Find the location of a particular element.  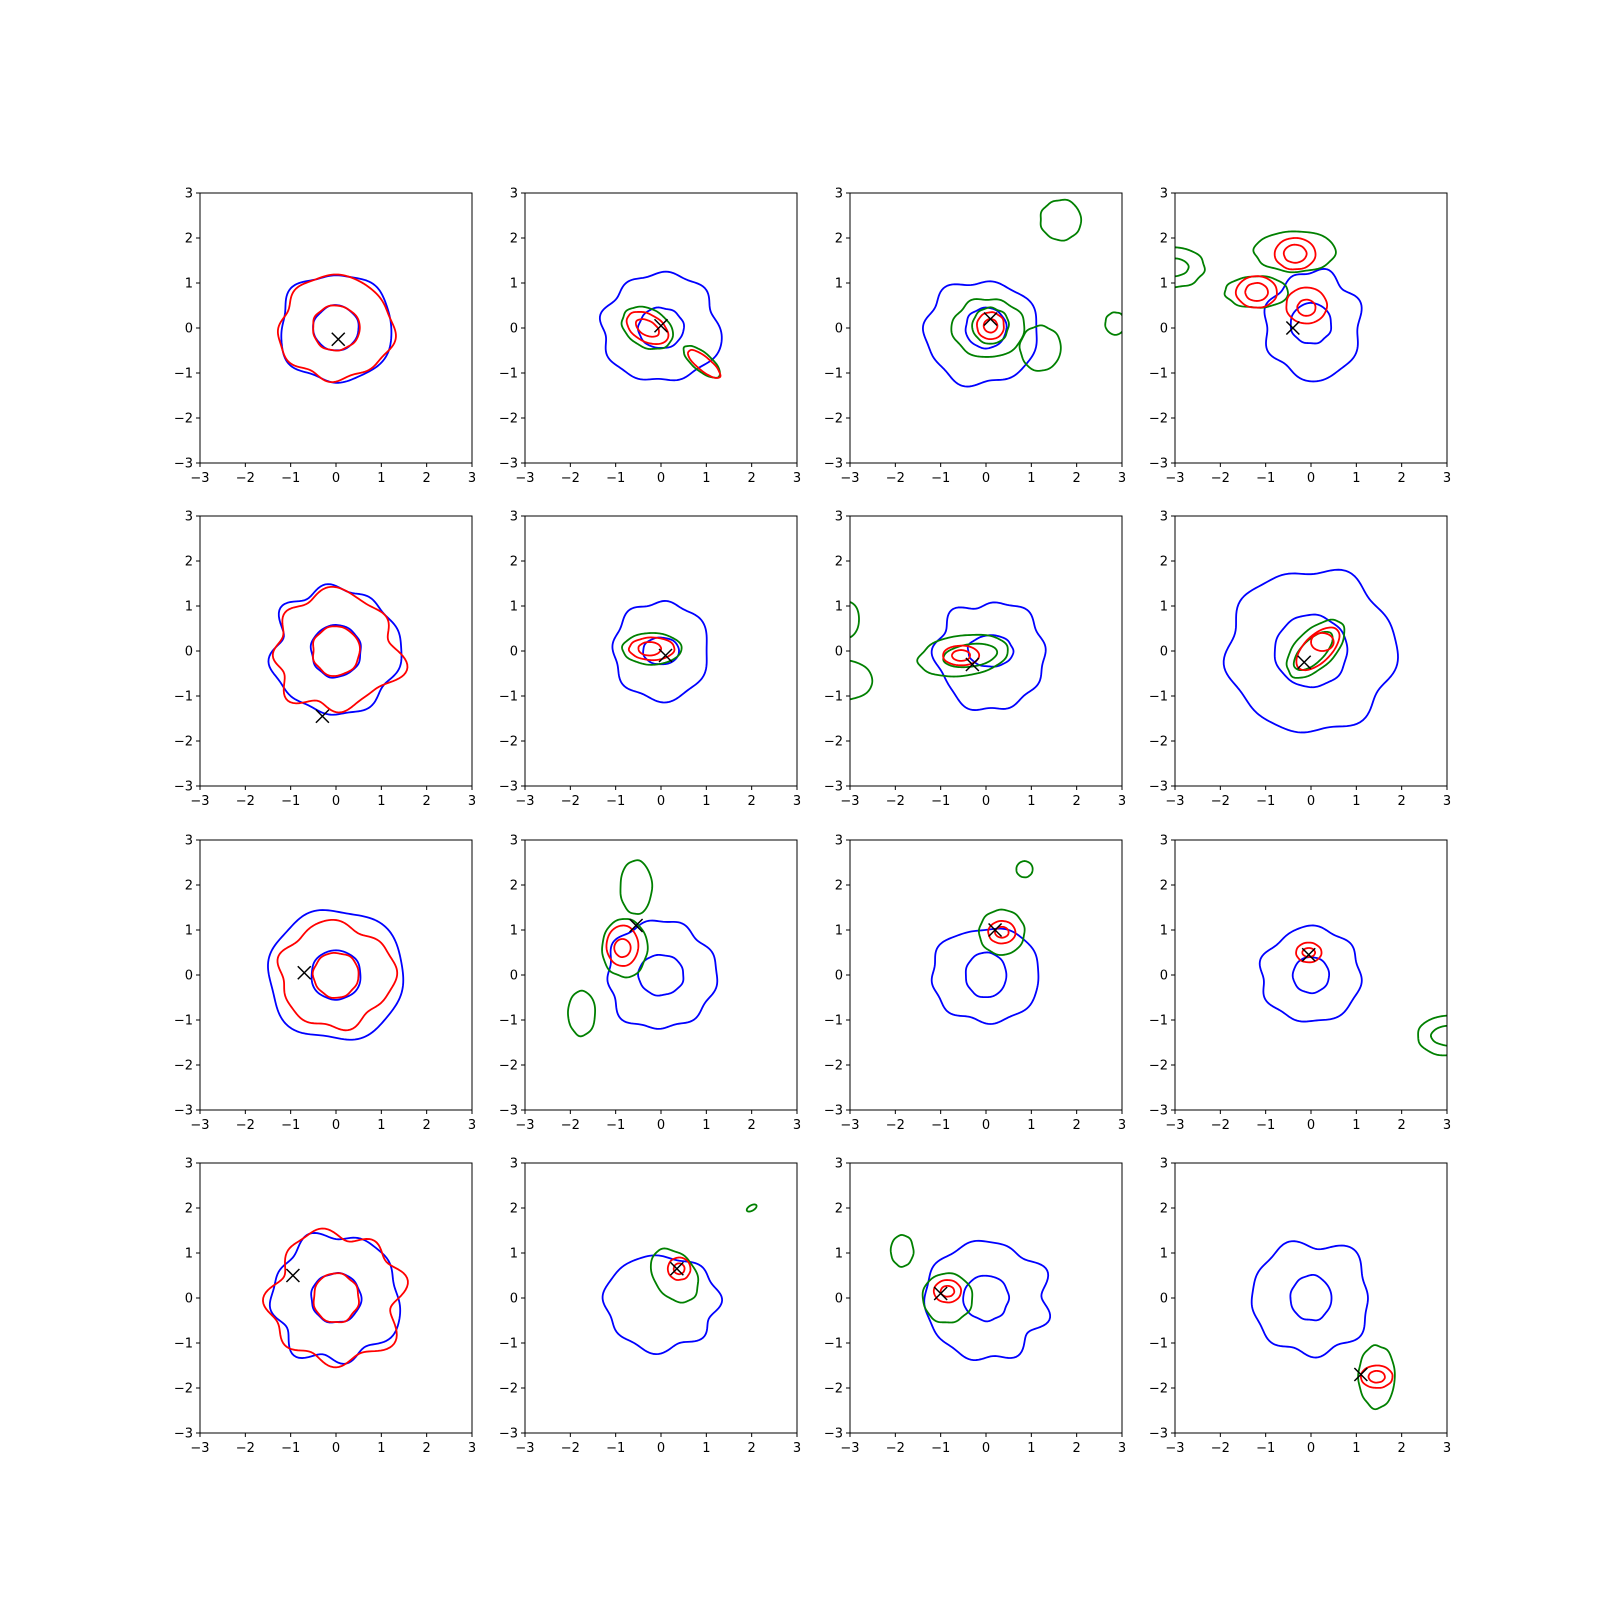

x-tick-label: 3 is located at coordinates (1122, 478).